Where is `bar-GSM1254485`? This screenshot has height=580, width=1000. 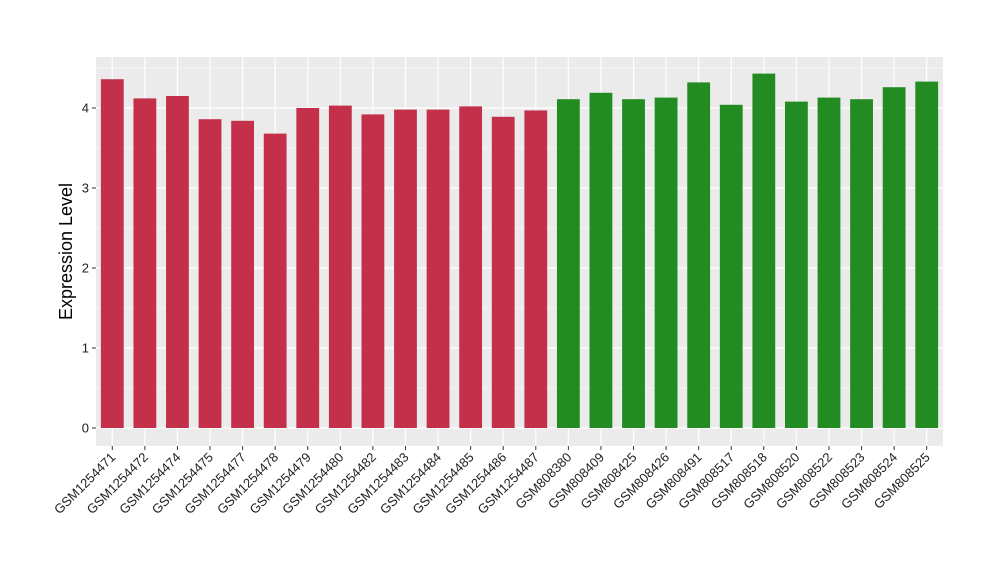
bar-GSM1254485 is located at coordinates (471, 267).